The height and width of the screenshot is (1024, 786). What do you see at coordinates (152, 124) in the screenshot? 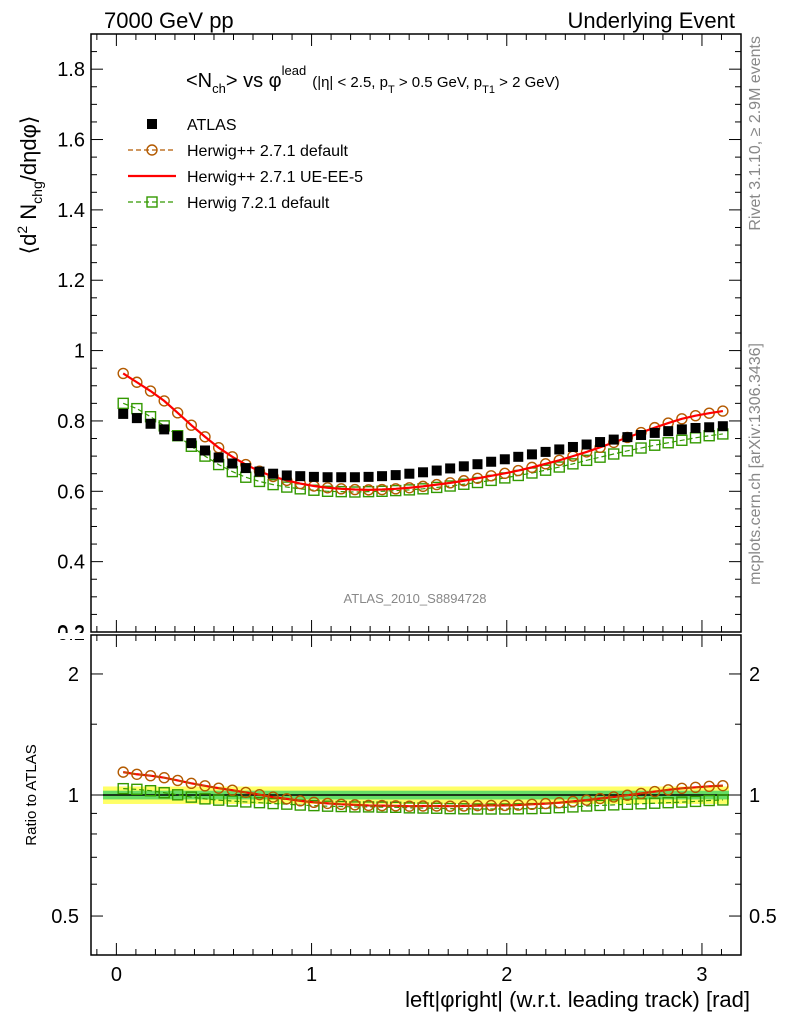
I see `legend-marker` at bounding box center [152, 124].